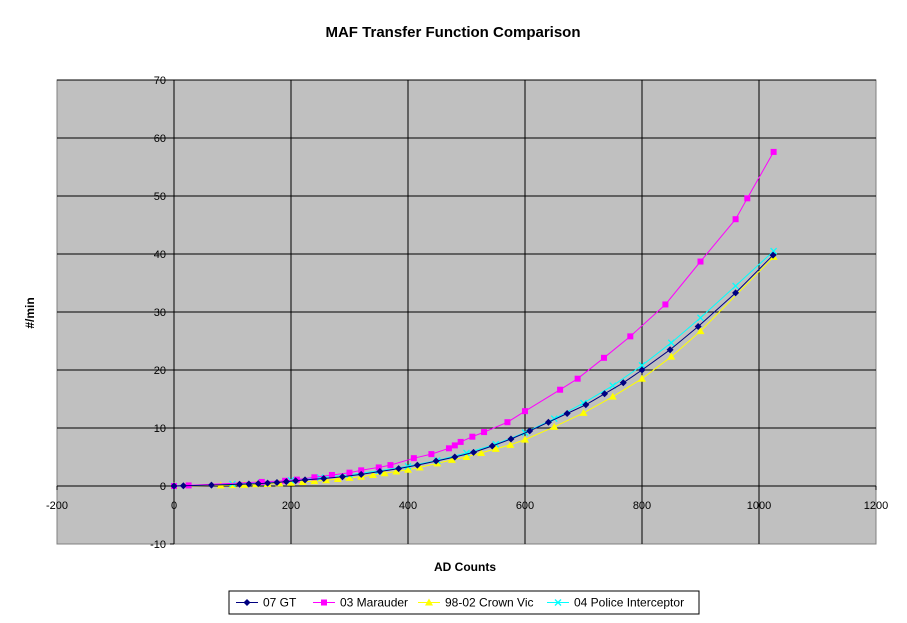  What do you see at coordinates (163, 487) in the screenshot?
I see `y-tick-label: 0` at bounding box center [163, 487].